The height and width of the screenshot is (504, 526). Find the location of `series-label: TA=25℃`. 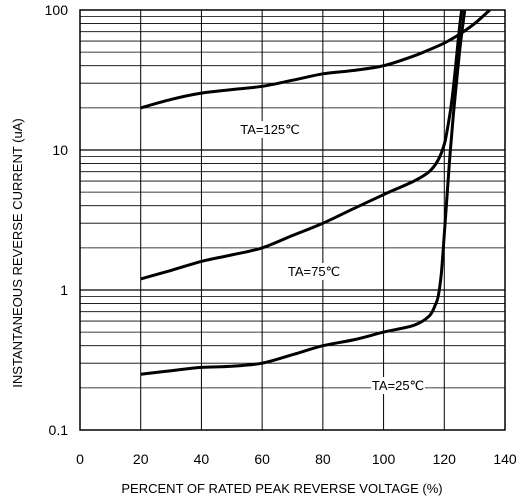

series-label: TA=25℃ is located at coordinates (398, 385).